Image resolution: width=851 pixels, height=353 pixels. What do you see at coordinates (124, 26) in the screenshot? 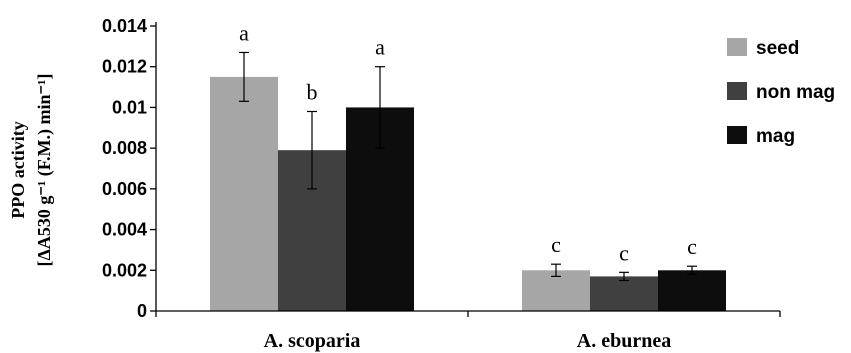
I see `y-tick-label: 0.014` at bounding box center [124, 26].